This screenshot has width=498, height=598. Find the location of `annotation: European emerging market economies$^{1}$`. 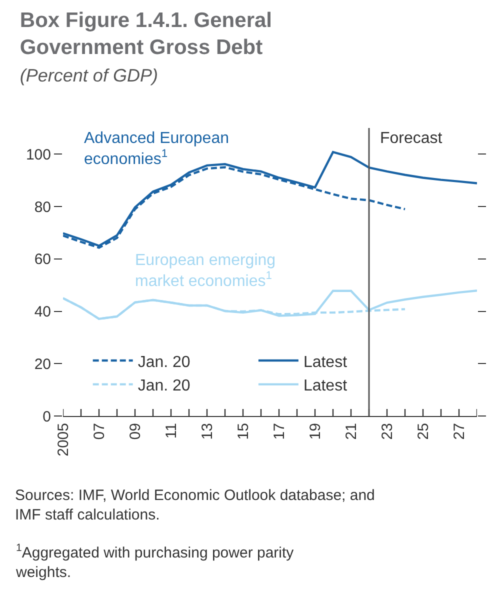

annotation: European emerging market economies$^{1}$ is located at coordinates (205, 271).